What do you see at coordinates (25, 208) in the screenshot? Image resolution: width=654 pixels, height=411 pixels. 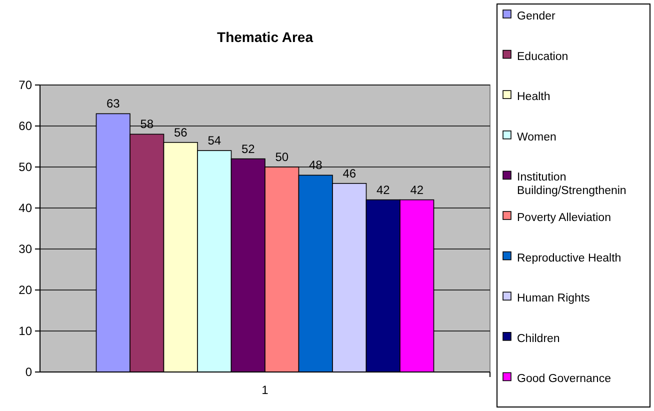 I see `y-tick-label: 40` at bounding box center [25, 208].